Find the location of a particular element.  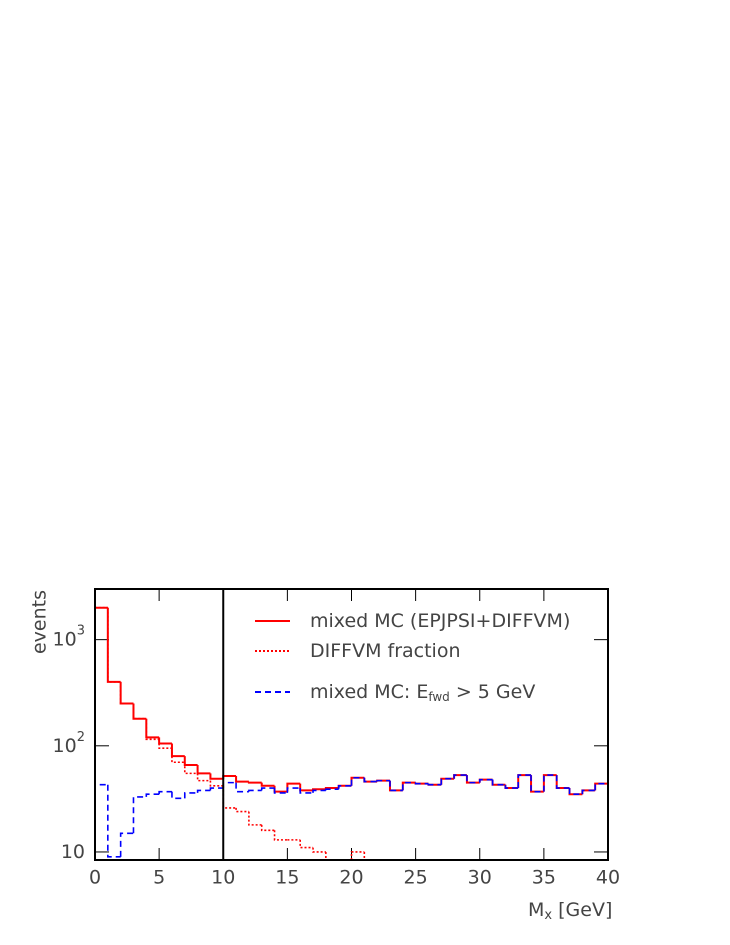

legend-label: mixed MC: Efwd > 5 GeV is located at coordinates (422, 692).